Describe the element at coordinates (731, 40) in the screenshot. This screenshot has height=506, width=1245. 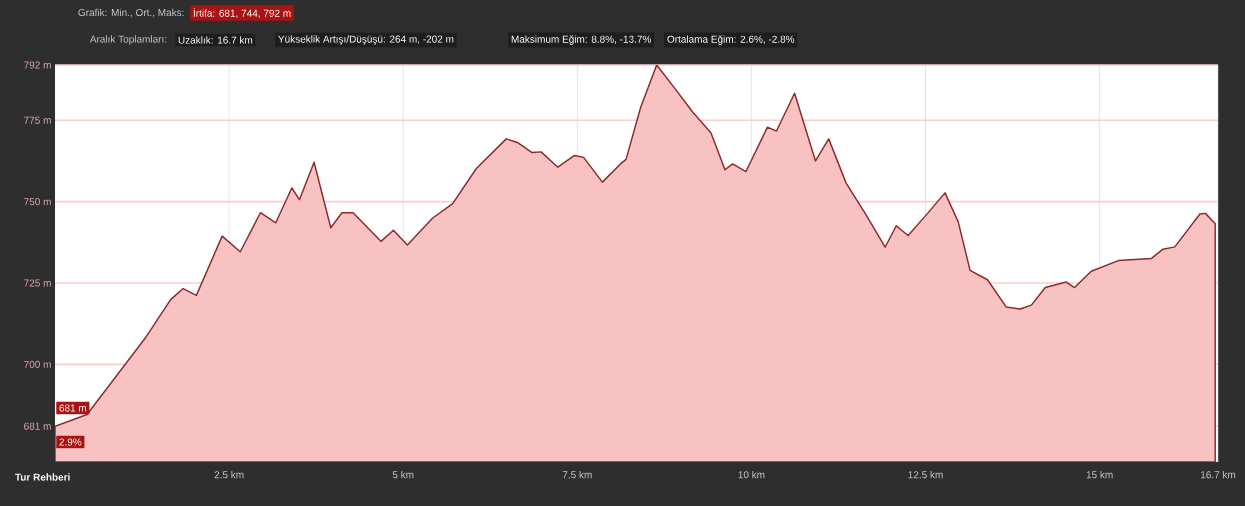
I see `text: Ortalama Eğim: 2.6%, -2.8%` at that location.